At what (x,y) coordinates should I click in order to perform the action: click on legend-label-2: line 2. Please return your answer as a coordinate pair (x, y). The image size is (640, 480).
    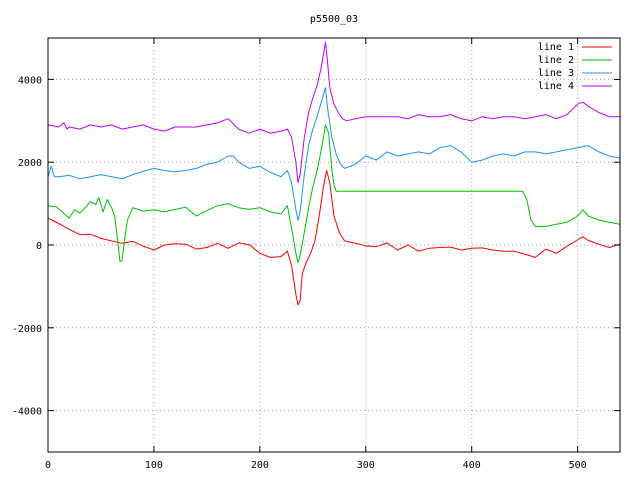
    Looking at the image, I should click on (556, 60).